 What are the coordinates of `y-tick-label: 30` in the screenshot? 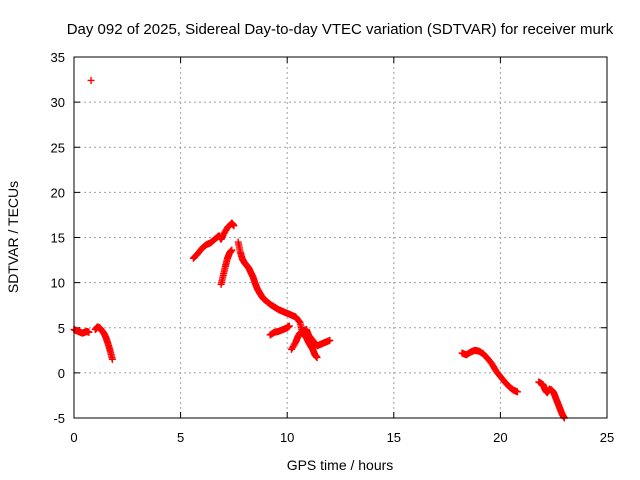 It's located at (58, 102).